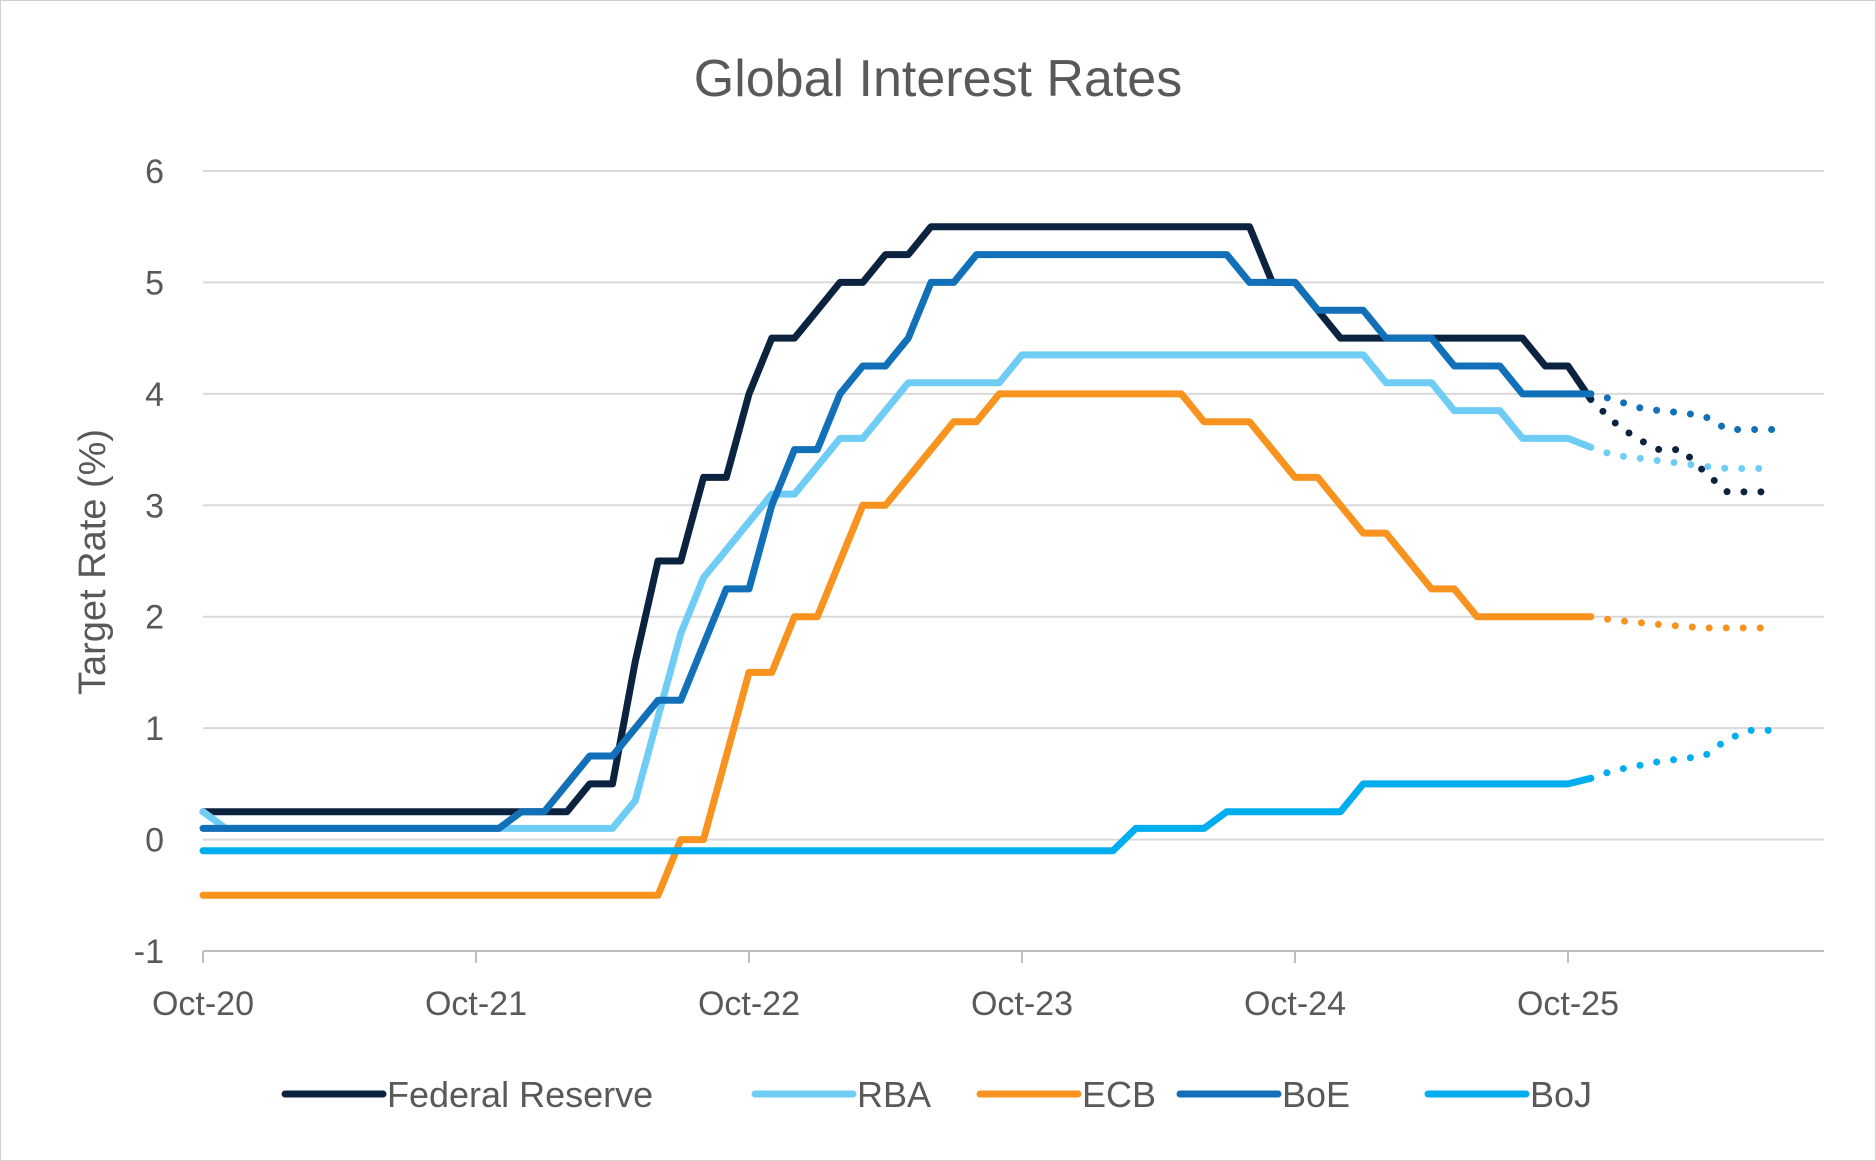 This screenshot has height=1161, width=1876. I want to click on legend-label-boj: BoJ, so click(1561, 1094).